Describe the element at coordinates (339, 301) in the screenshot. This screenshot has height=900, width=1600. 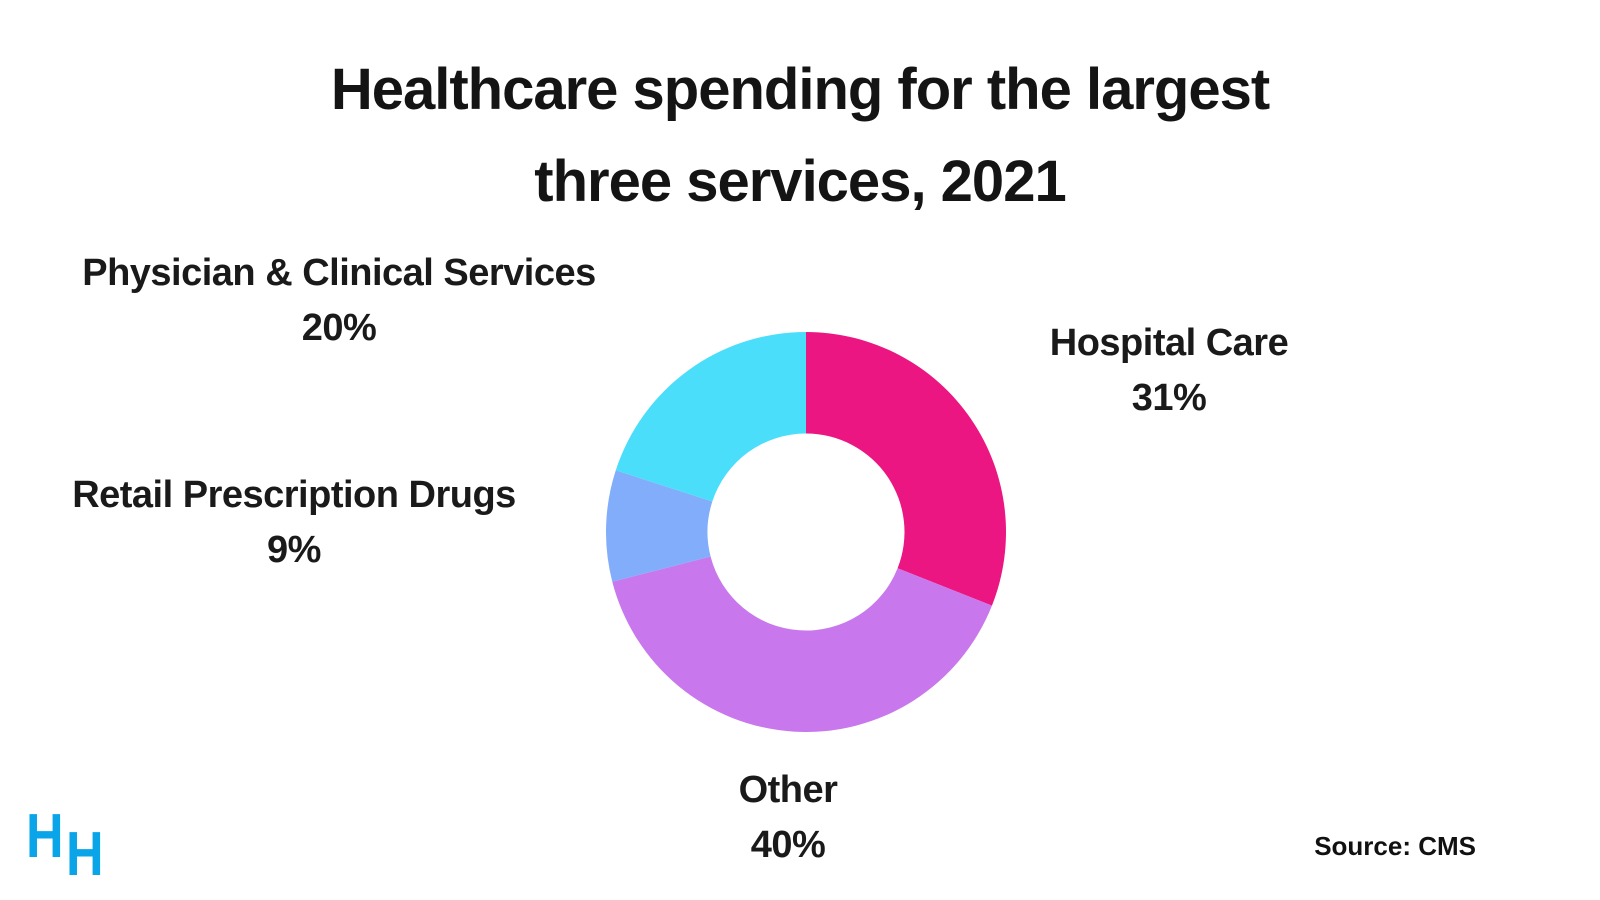
I see `label-physician-clinical-services: Physician & Clinical Services 20%` at that location.